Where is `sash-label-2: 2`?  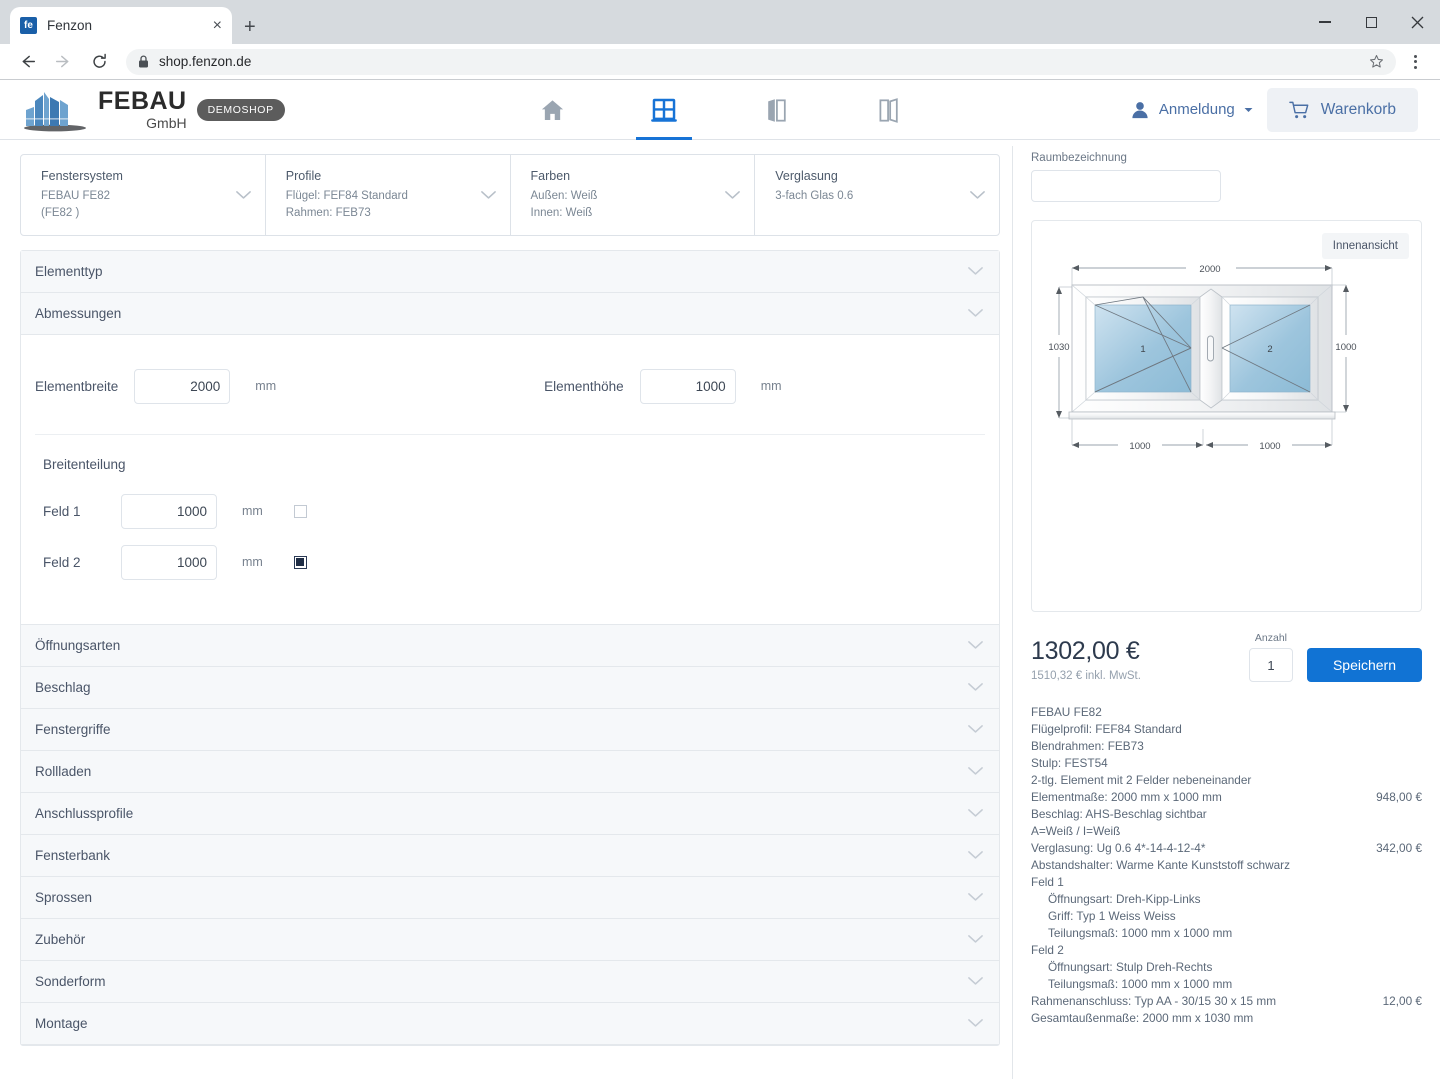 sash-label-2: 2 is located at coordinates (1269, 349).